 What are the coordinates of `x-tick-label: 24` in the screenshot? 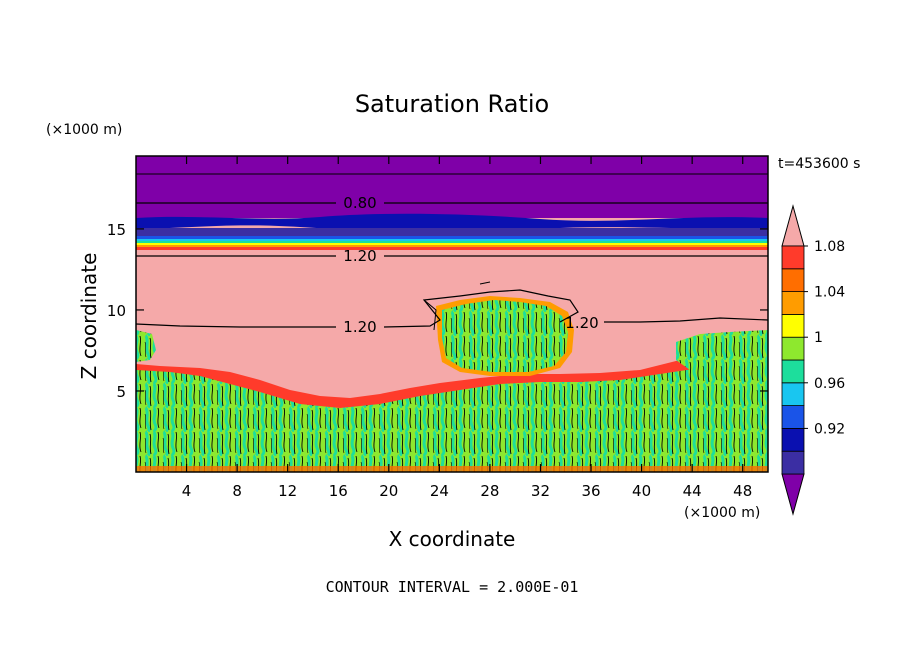 It's located at (439, 491).